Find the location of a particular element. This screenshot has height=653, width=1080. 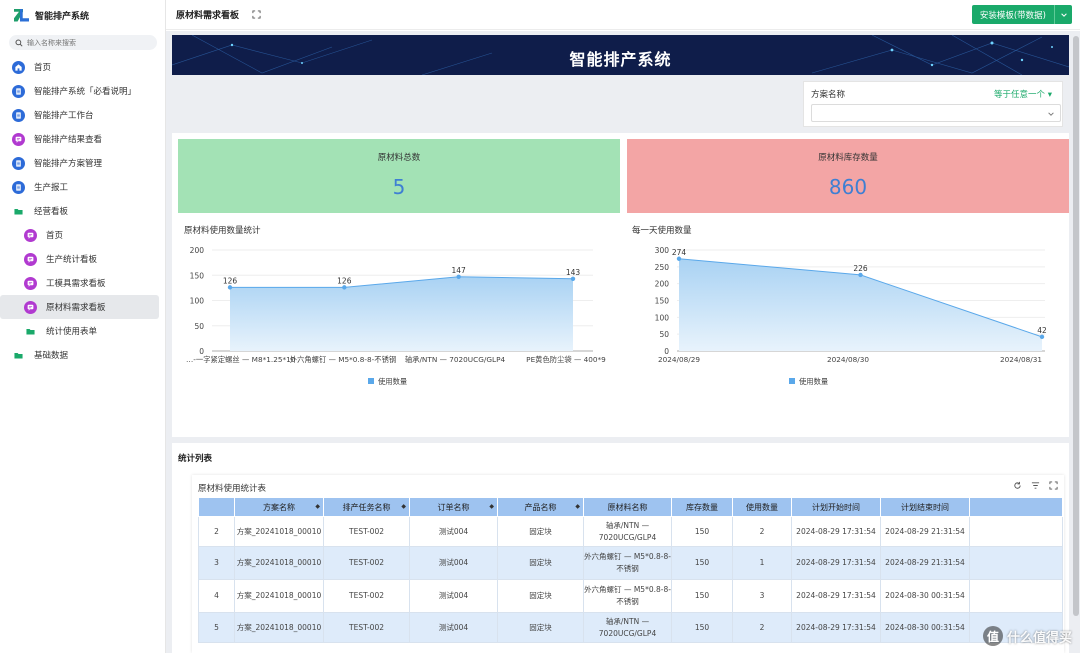

table-cell: 外六角螺钉 — M5*0.8-8-不锈钢 is located at coordinates (627, 596).